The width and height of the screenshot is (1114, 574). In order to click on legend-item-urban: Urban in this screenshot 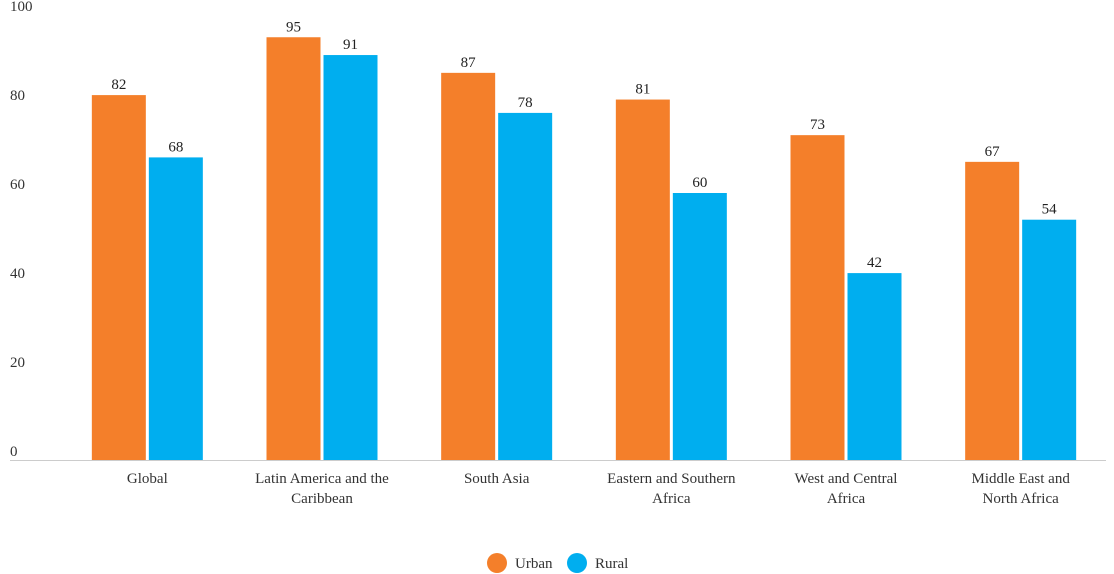, I will do `click(520, 563)`.